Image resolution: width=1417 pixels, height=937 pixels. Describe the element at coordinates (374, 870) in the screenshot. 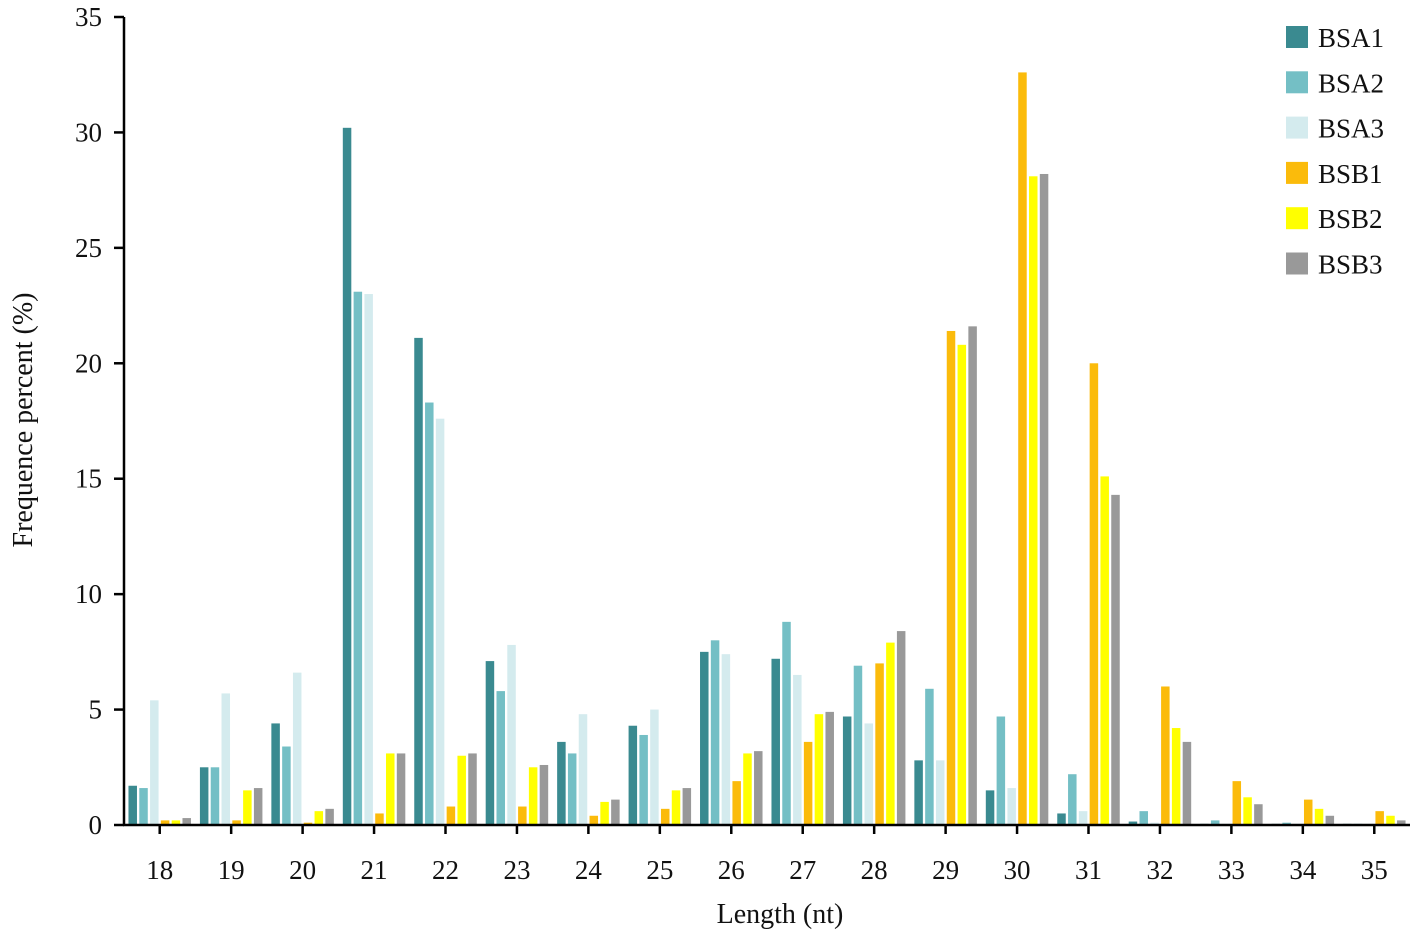

I see `x-tick-label-21: 21` at that location.